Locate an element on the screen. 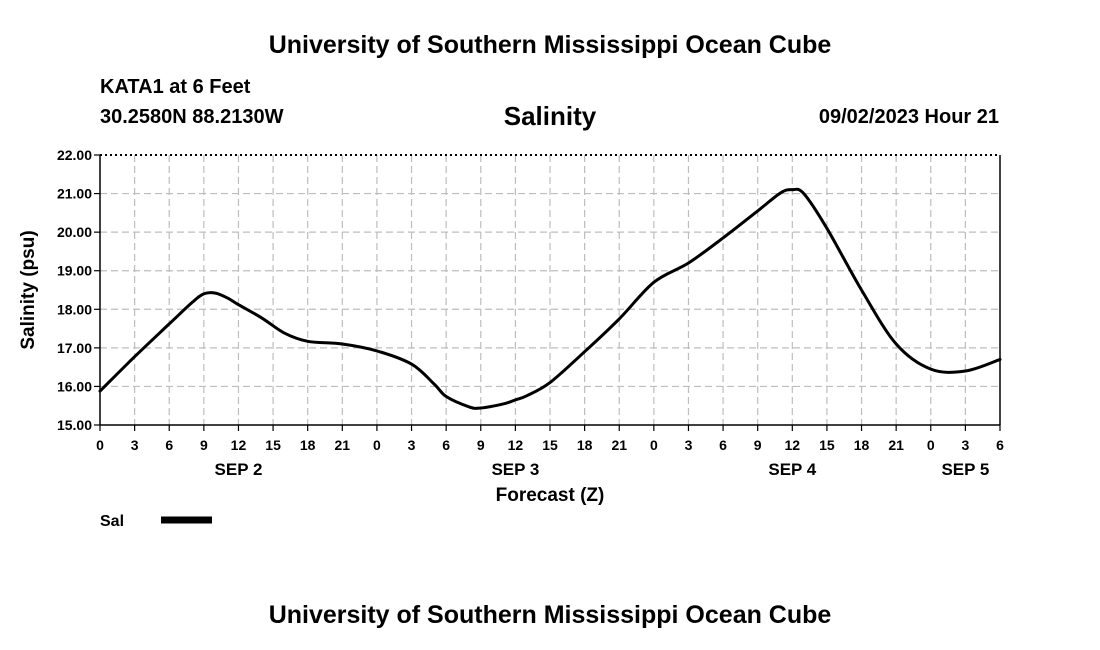 Image resolution: width=1100 pixels, height=650 pixels. day-label: SEP 3 is located at coordinates (515, 469).